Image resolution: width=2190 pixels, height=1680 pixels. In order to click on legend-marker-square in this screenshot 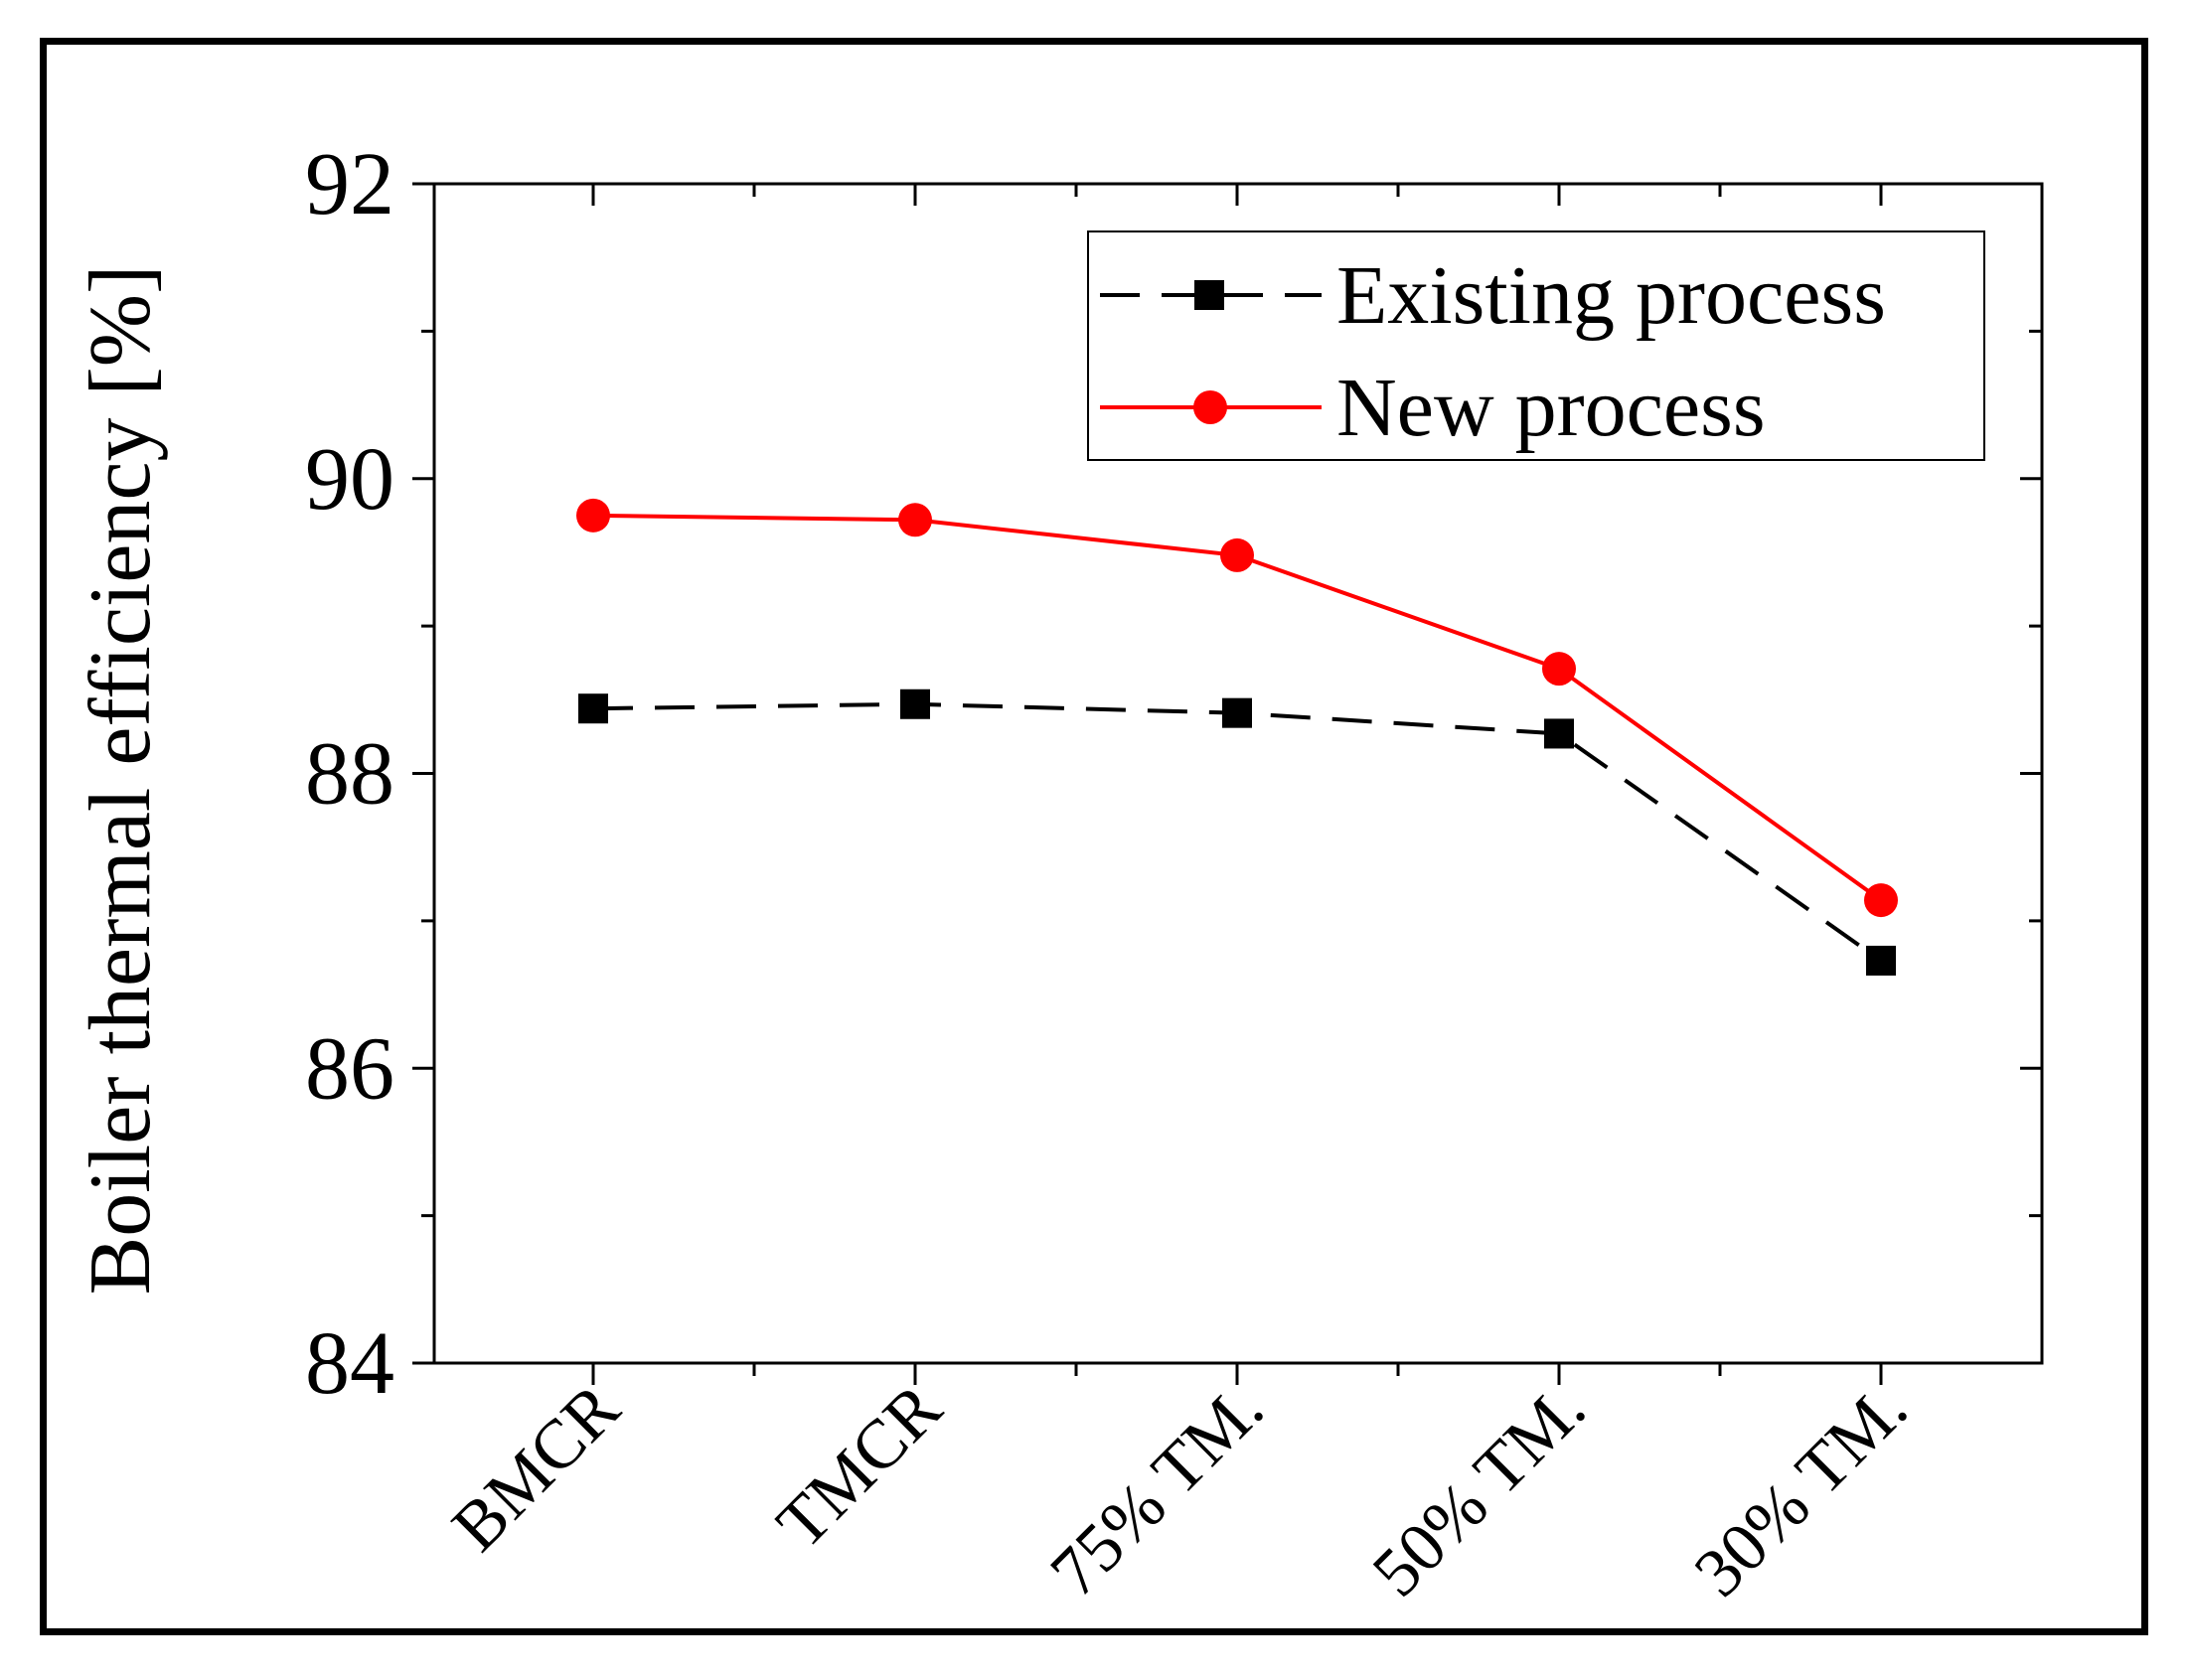, I will do `click(1209, 295)`.